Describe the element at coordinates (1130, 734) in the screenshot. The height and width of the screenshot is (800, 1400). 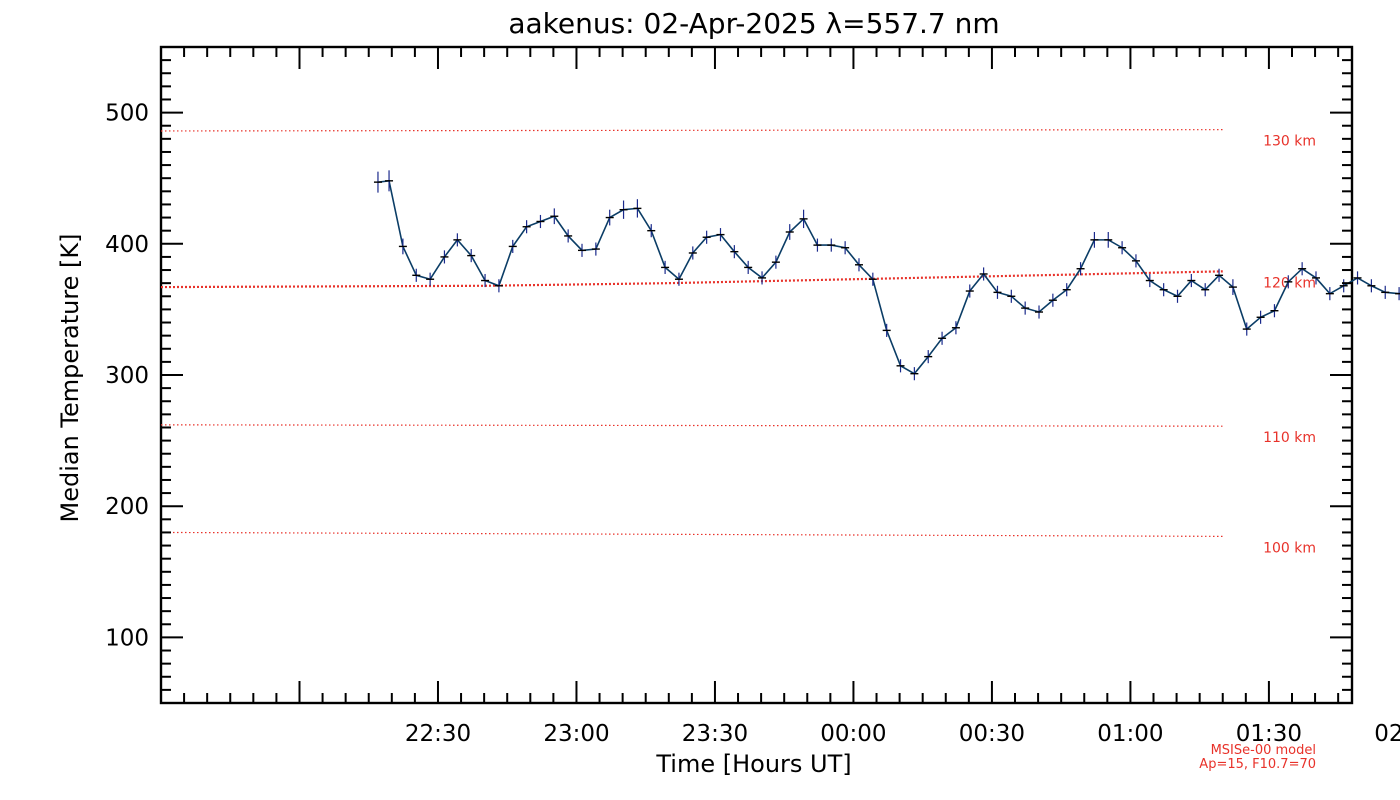
I see `x-tick-label: 01:00` at that location.